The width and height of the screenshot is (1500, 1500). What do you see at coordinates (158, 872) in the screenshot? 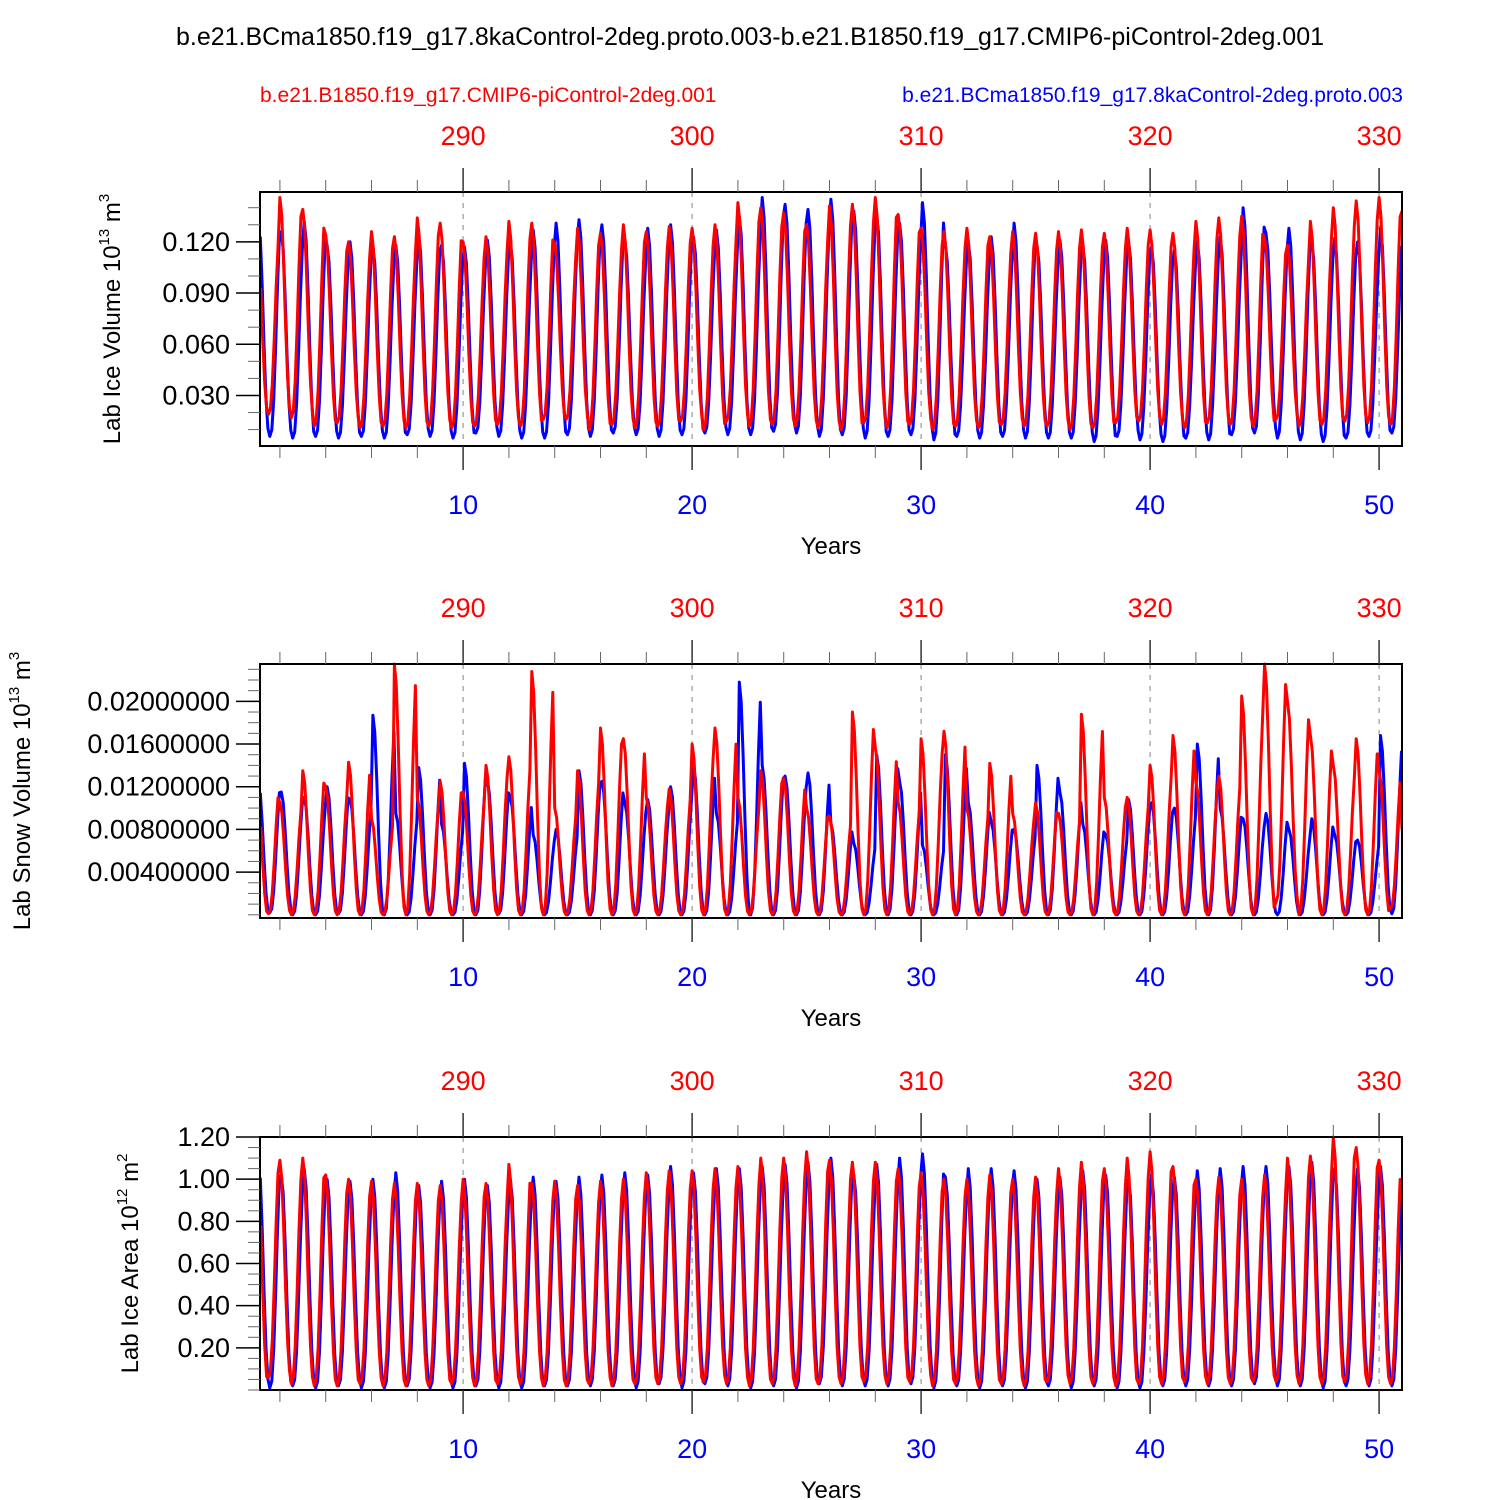
I see `y-tick-label: 0.00400000` at bounding box center [158, 872].